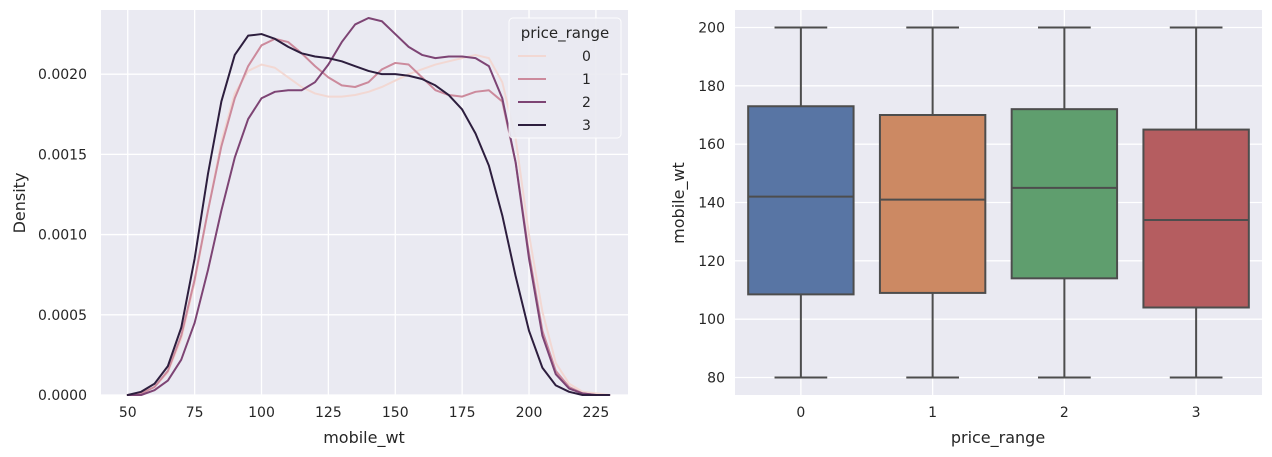 This screenshot has width=1272, height=457. I want to click on kde-x-tick-label: 75, so click(195, 413).